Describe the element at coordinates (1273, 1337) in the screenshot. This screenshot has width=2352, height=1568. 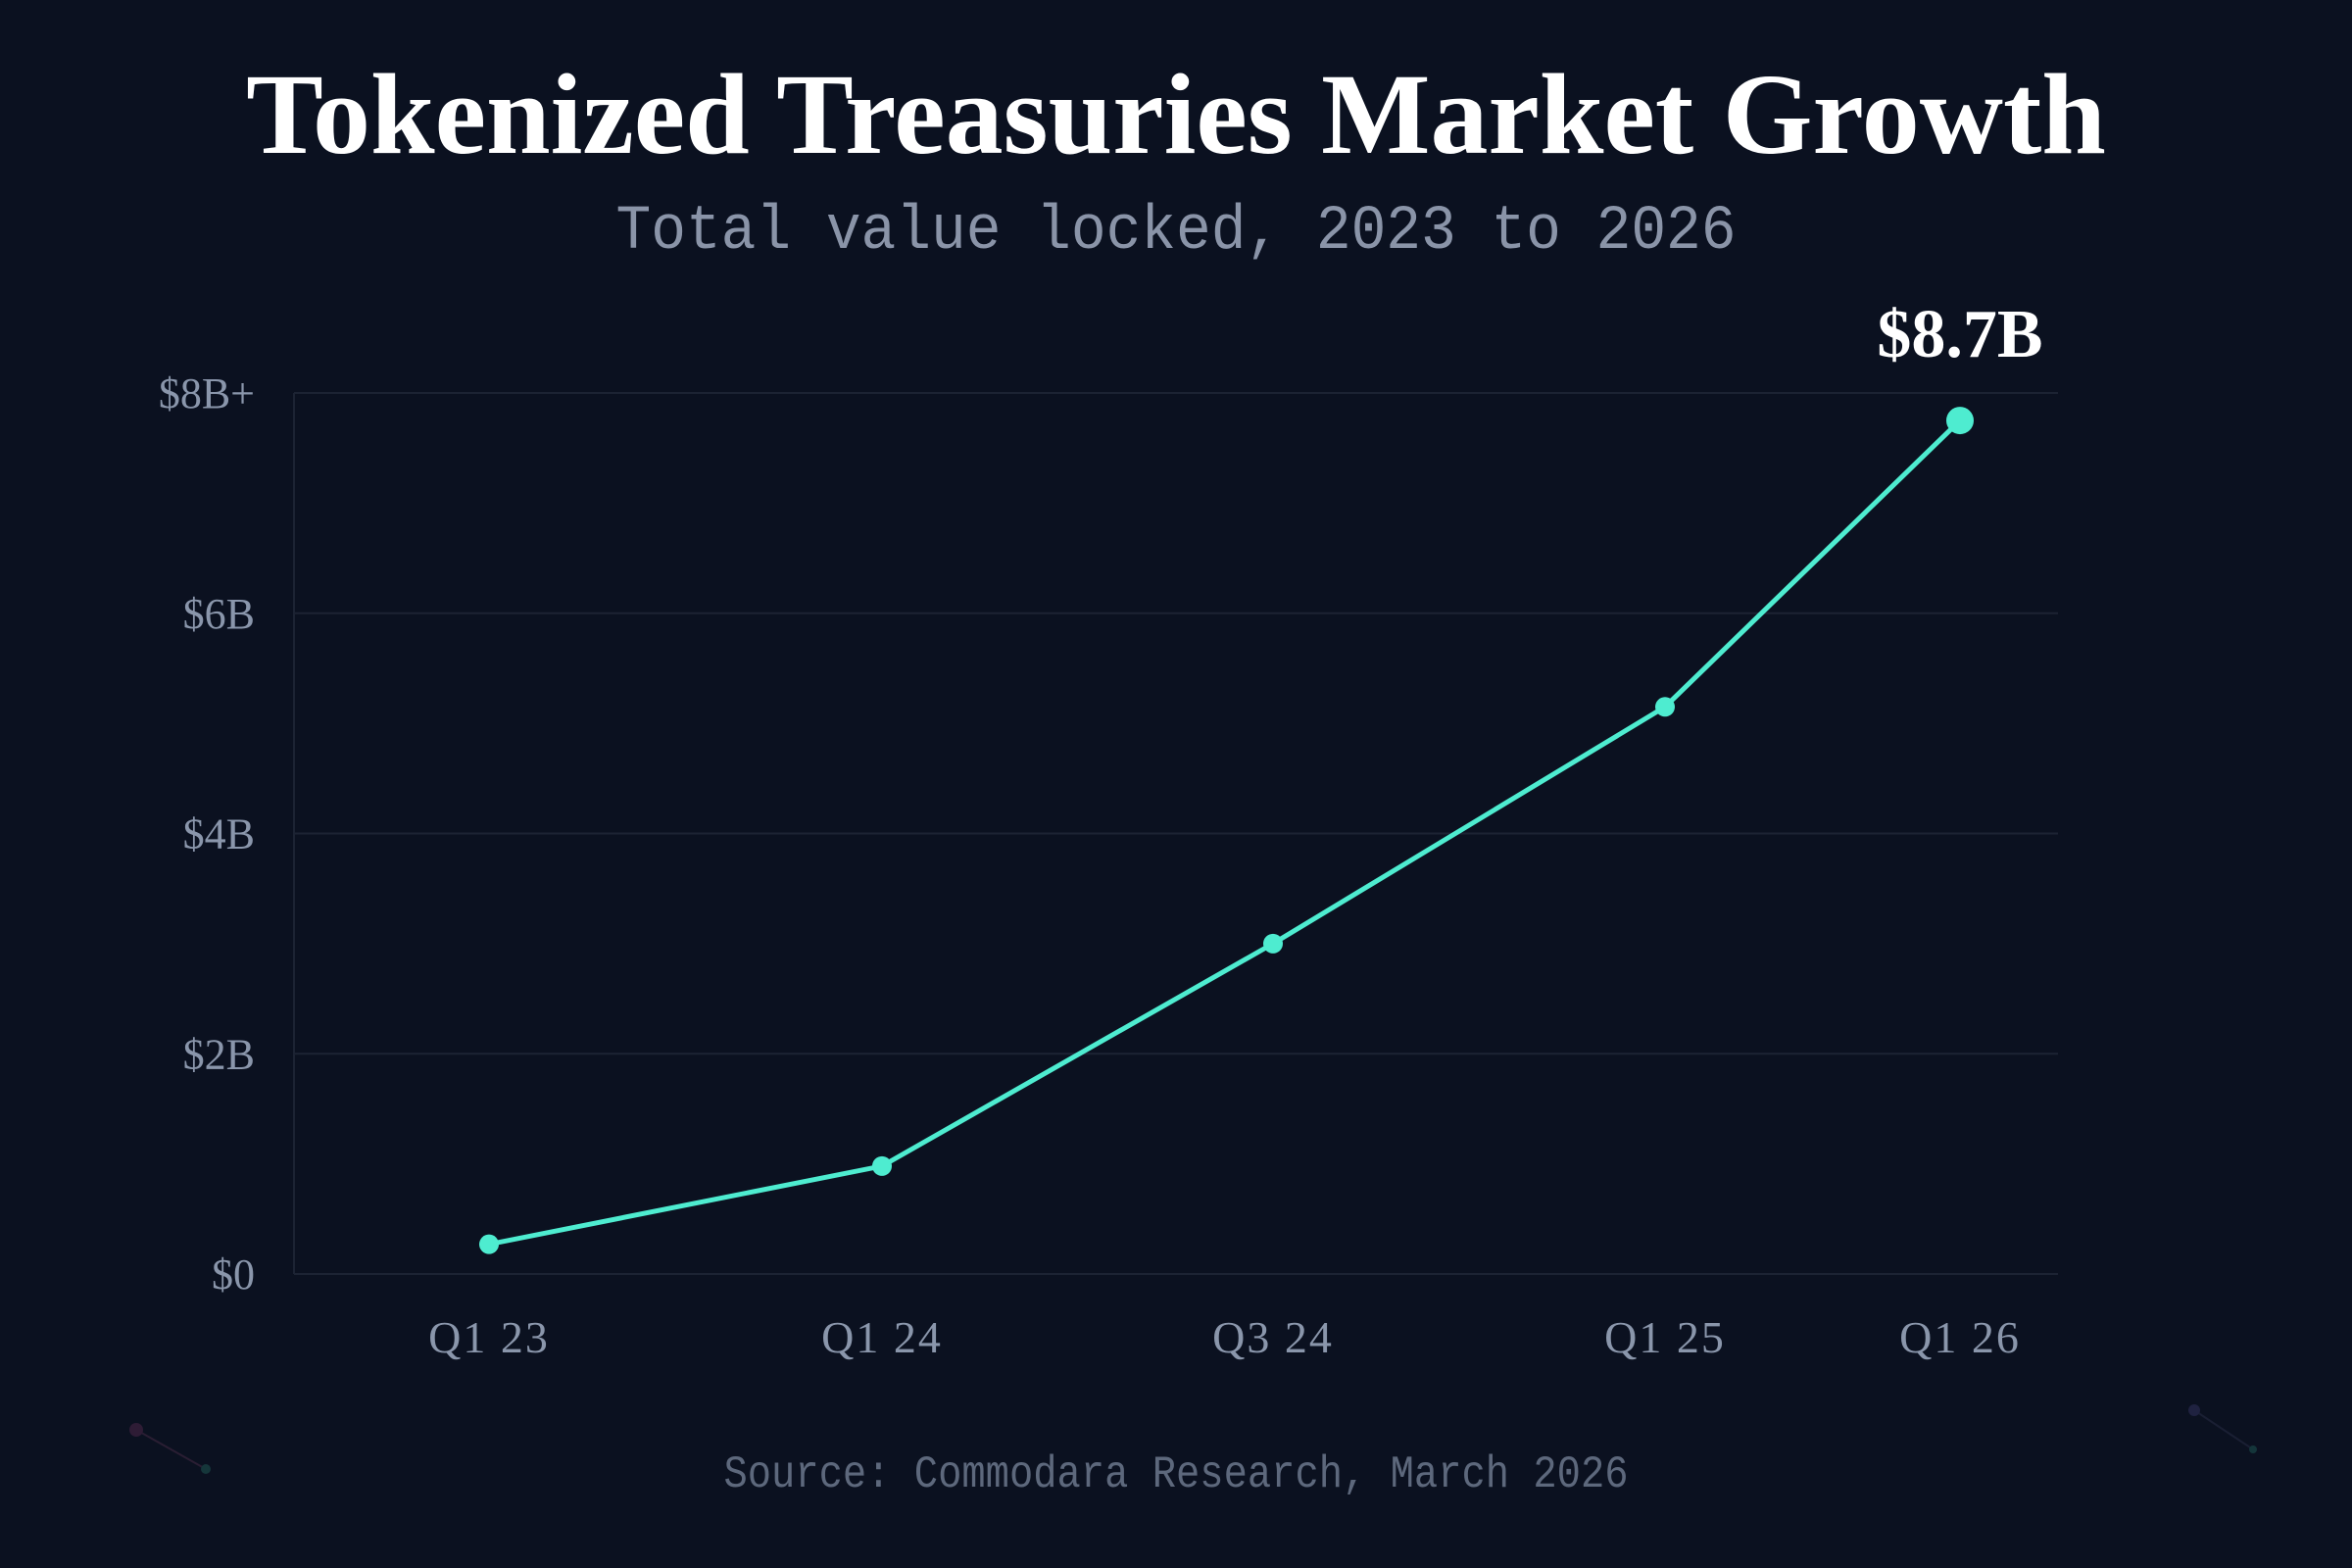
I see `x-tick-label: Q3 24` at that location.